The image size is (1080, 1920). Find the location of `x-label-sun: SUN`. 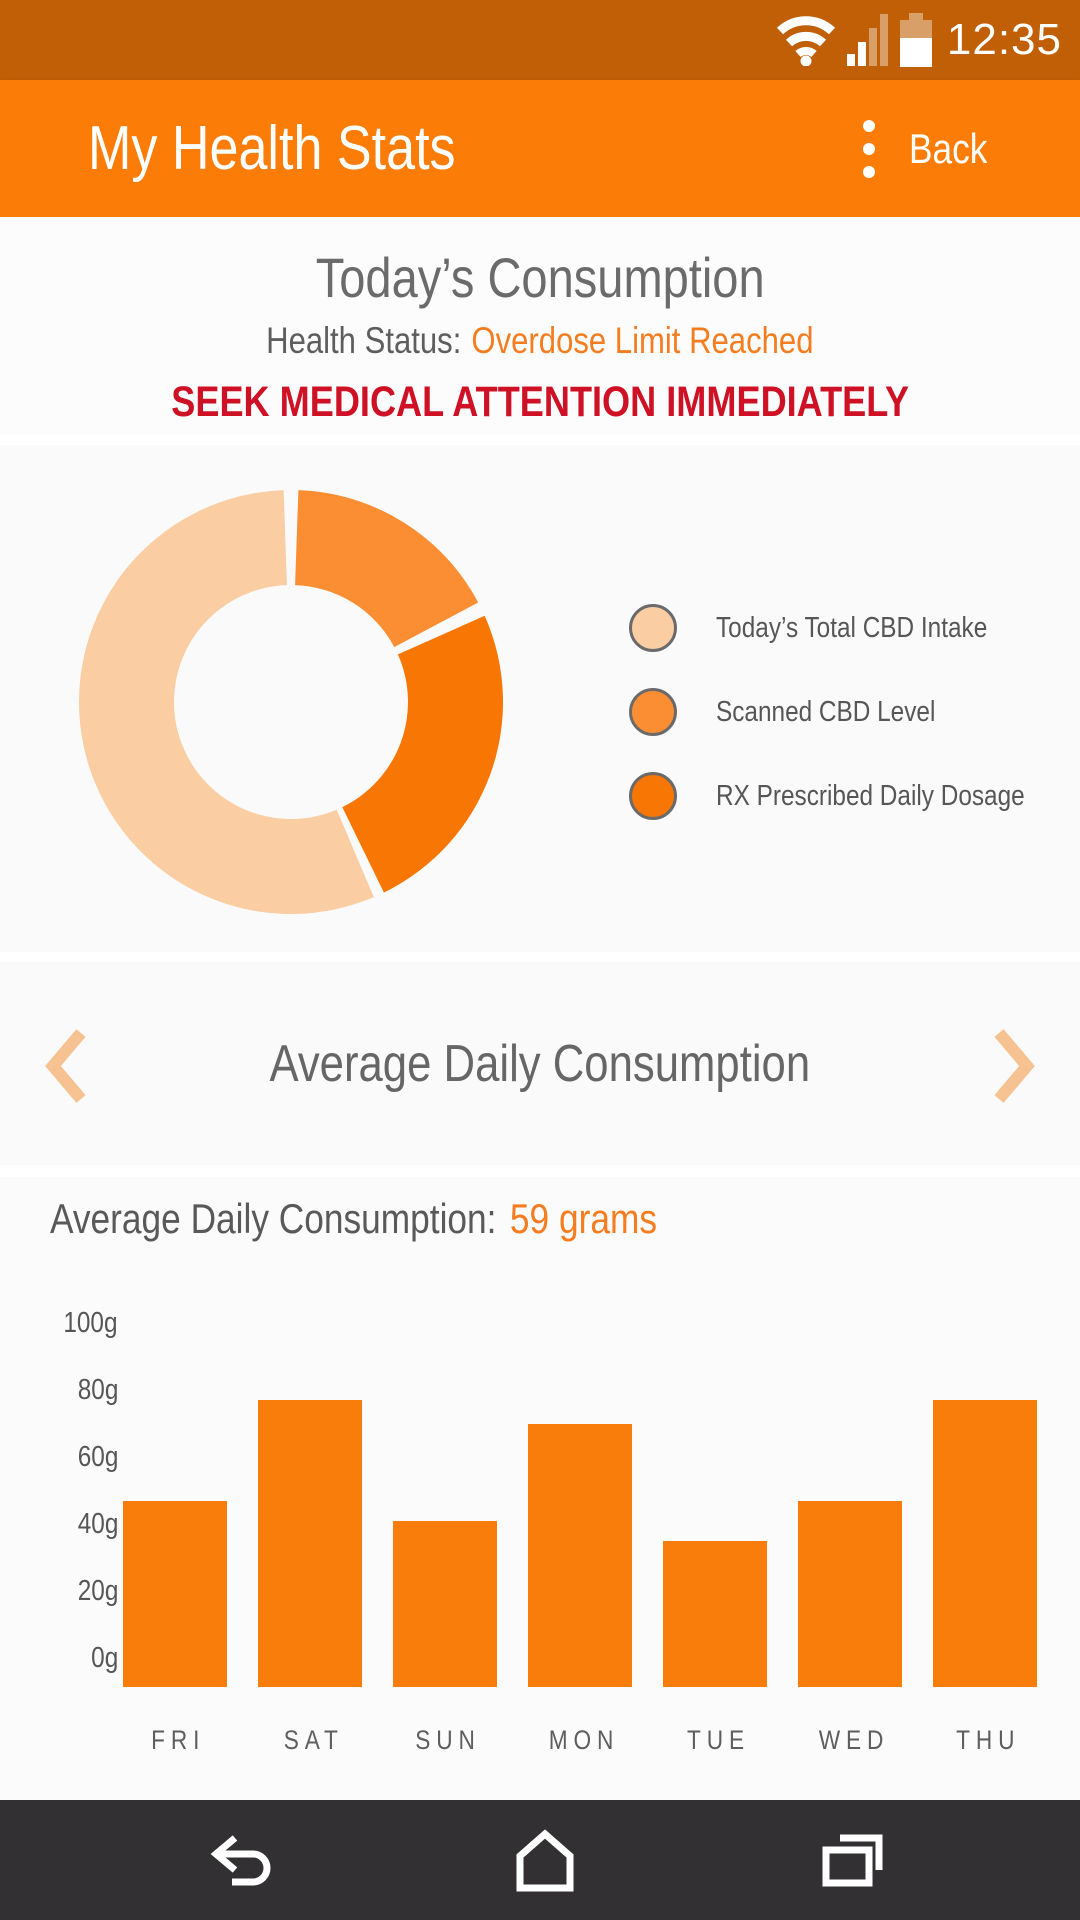

x-label-sun: SUN is located at coordinates (448, 1740).